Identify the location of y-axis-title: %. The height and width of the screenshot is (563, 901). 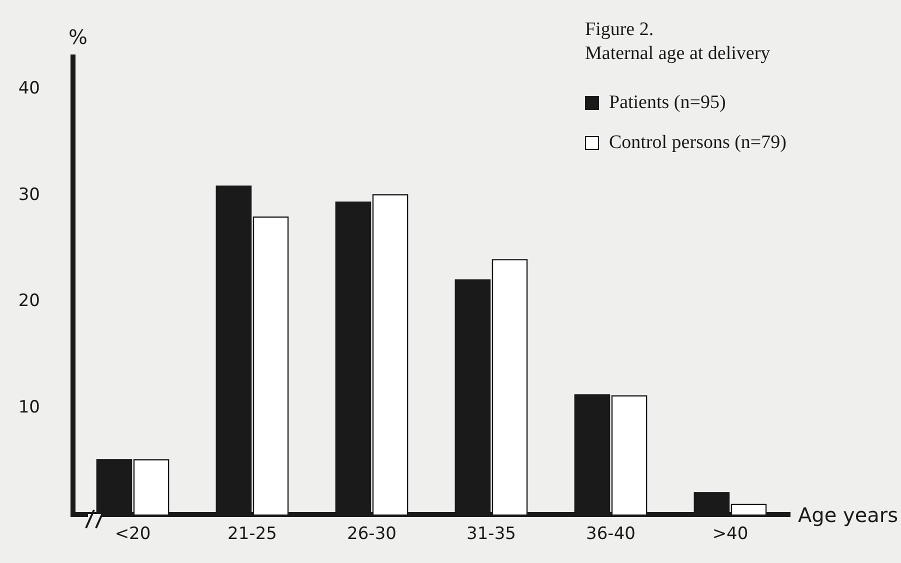
(78, 37).